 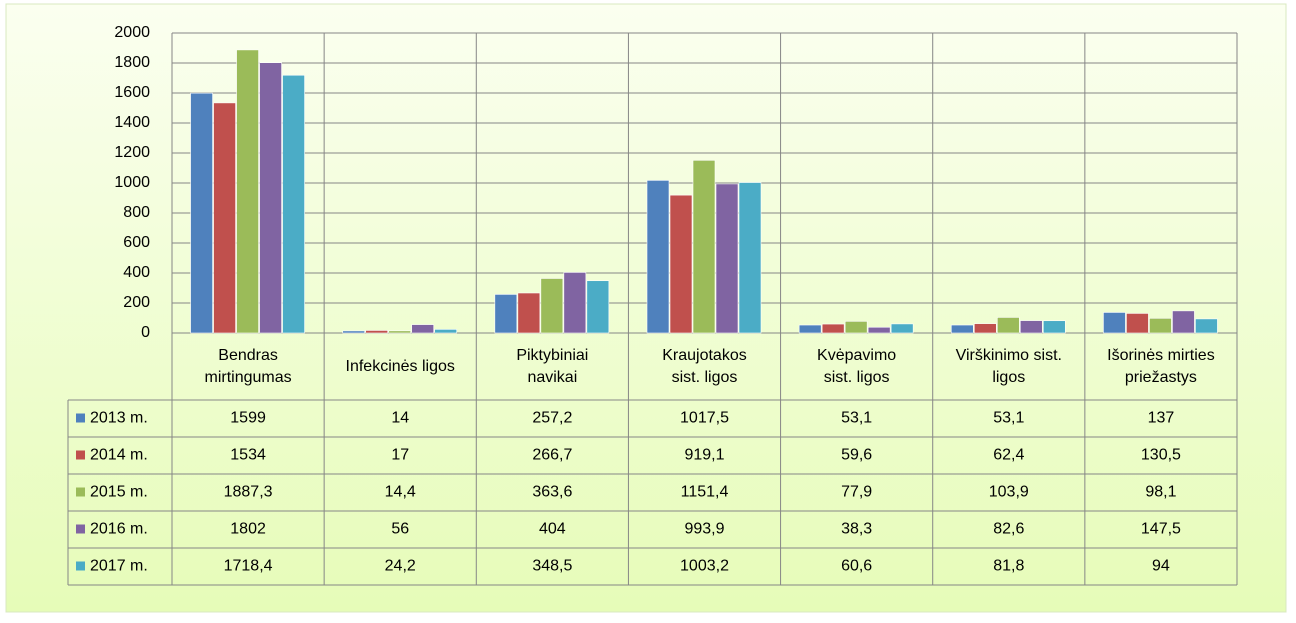 What do you see at coordinates (1161, 566) in the screenshot?
I see `table-value: 94` at bounding box center [1161, 566].